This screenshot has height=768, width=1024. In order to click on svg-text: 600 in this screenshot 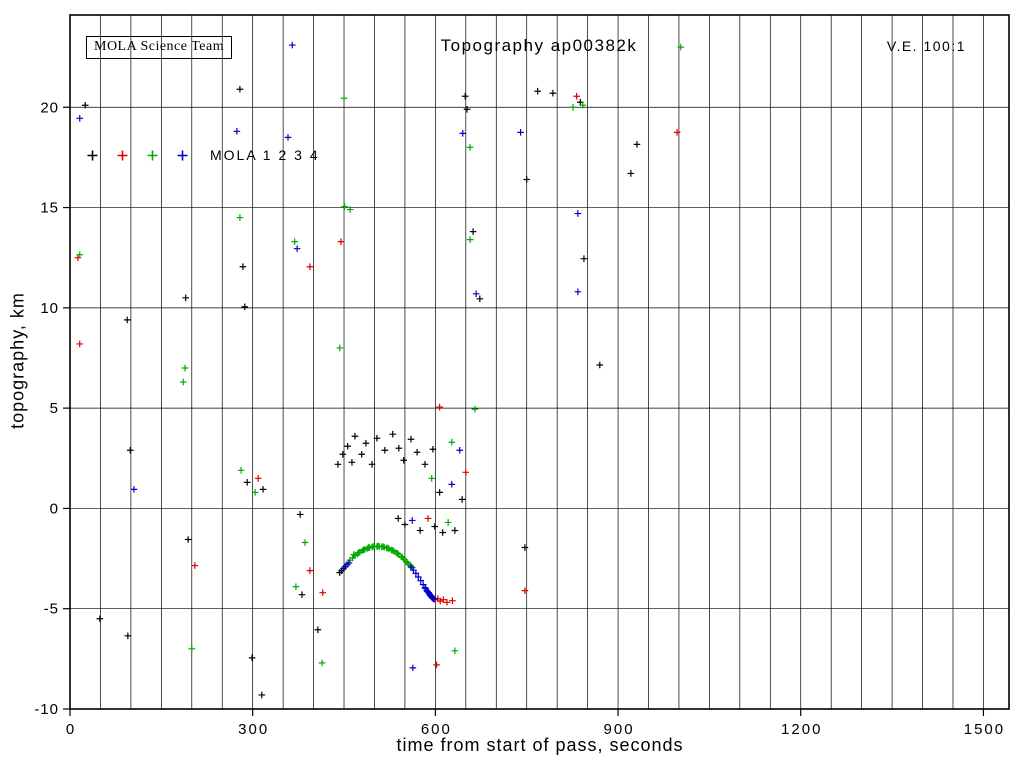, I will do `click(436, 729)`.